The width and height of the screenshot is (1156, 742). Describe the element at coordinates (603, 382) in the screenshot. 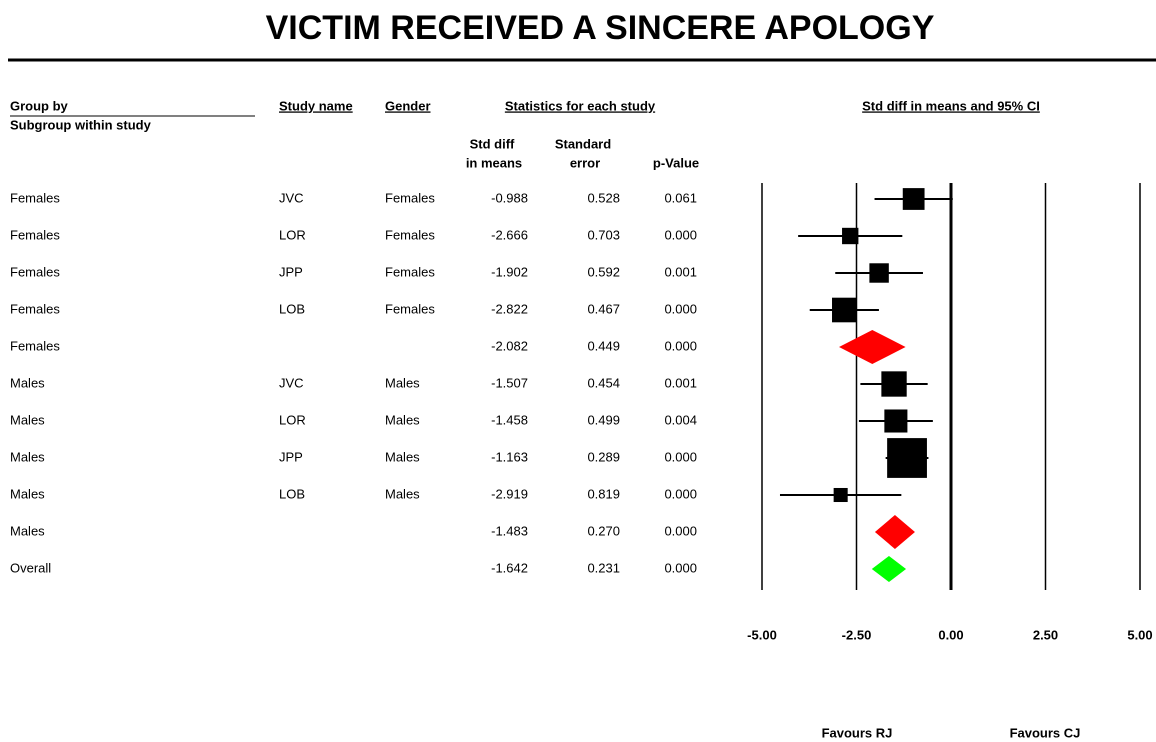

I see `standard-error: 0.454` at that location.